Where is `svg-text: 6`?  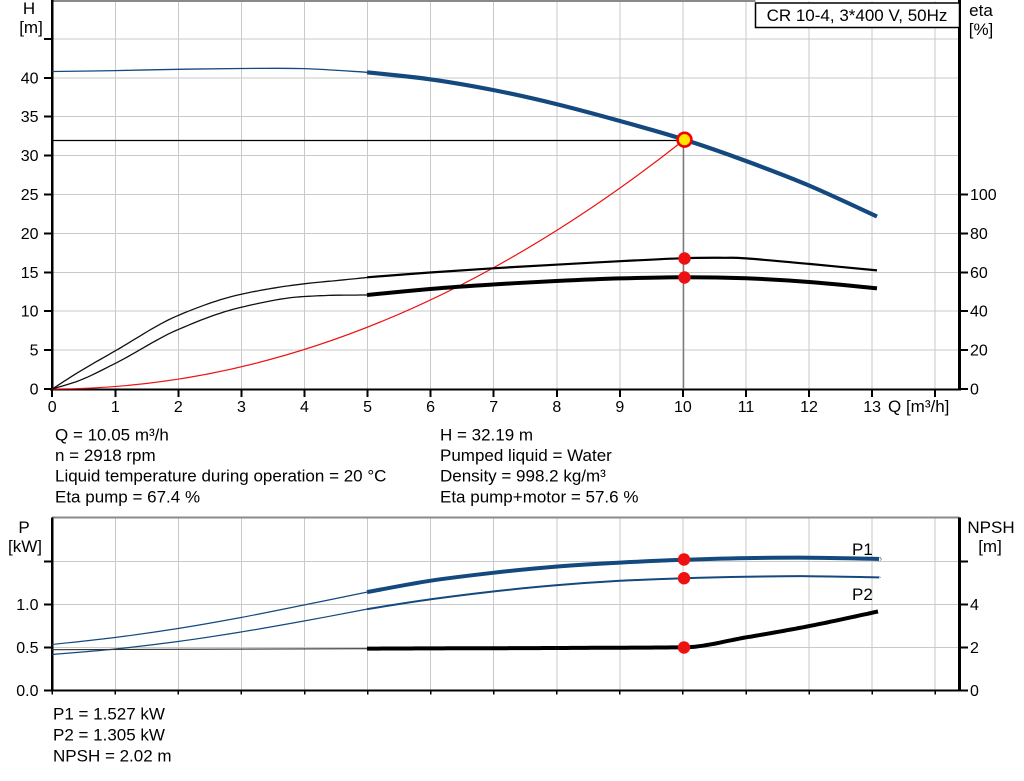 svg-text: 6 is located at coordinates (430, 407).